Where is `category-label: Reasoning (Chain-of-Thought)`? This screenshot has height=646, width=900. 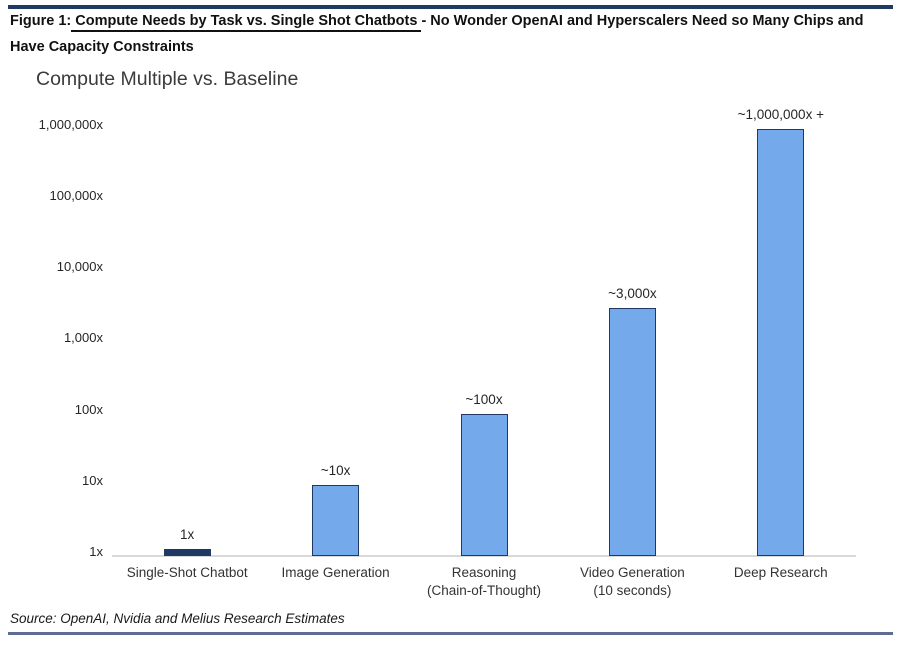
category-label: Reasoning (Chain-of-Thought) is located at coordinates (484, 582).